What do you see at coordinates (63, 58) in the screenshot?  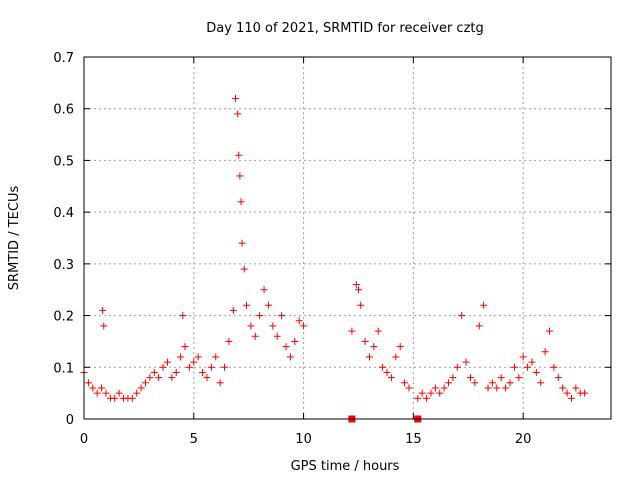 I see `y-tick-label: 0.7` at bounding box center [63, 58].